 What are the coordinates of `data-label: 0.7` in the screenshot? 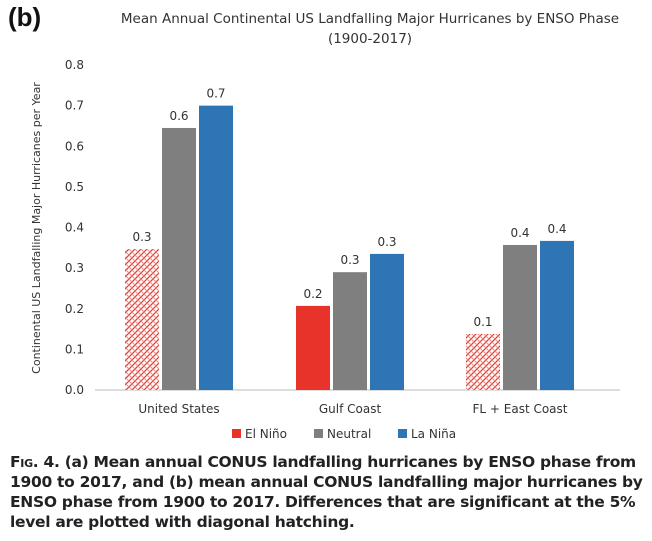 It's located at (215, 94).